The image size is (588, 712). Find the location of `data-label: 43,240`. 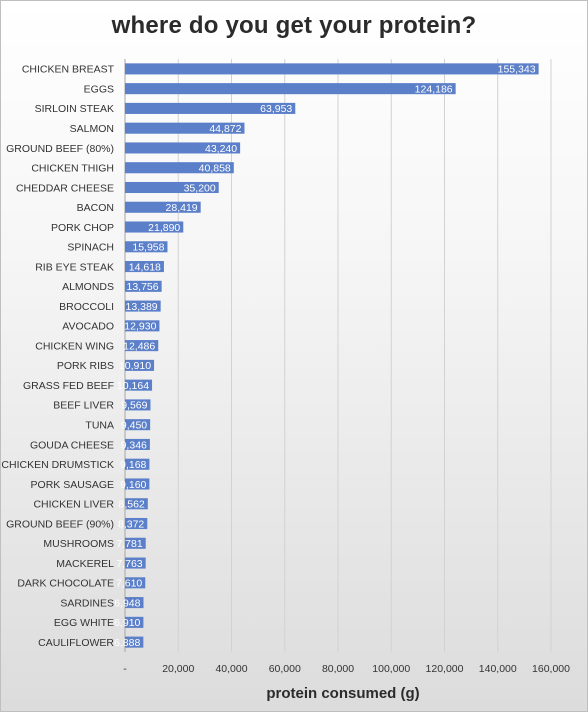

data-label: 43,240 is located at coordinates (221, 149).